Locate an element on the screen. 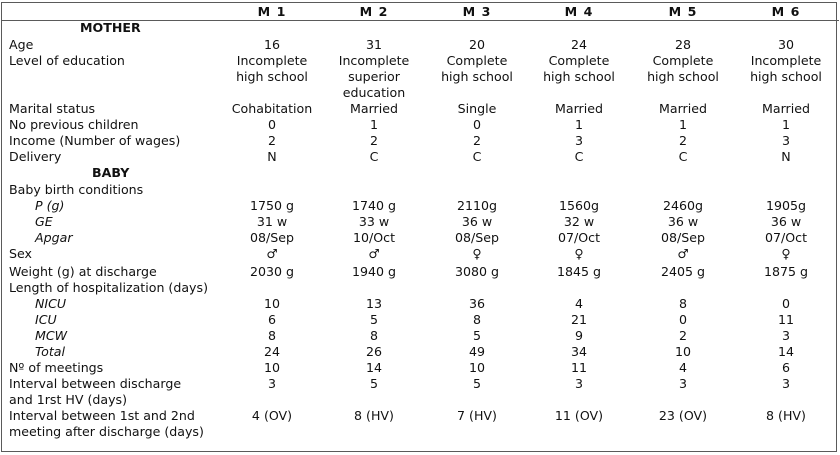 This screenshot has height=455, width=840. table-cell: 31 is located at coordinates (374, 44).